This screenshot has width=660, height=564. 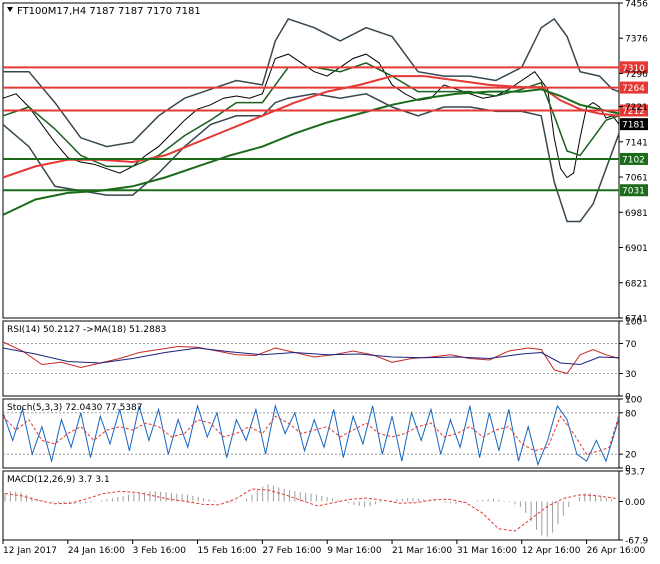 I want to click on macd-label: MACD(12,26,9) 3.7 3.1, so click(x=58, y=480).